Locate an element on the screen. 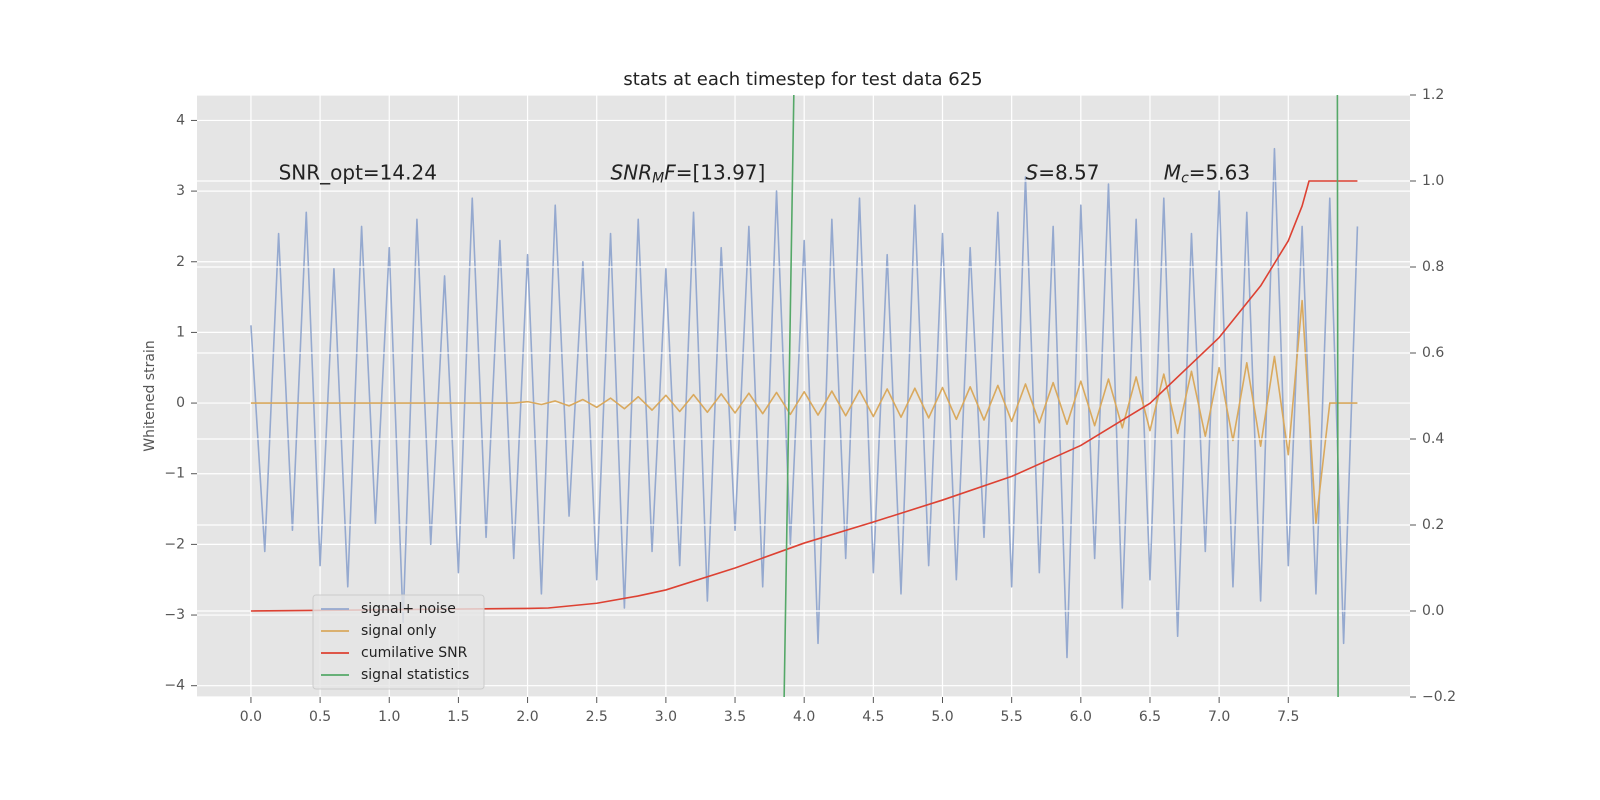 This screenshot has height=800, width=1600. y-tick-label: −4 is located at coordinates (174, 686).